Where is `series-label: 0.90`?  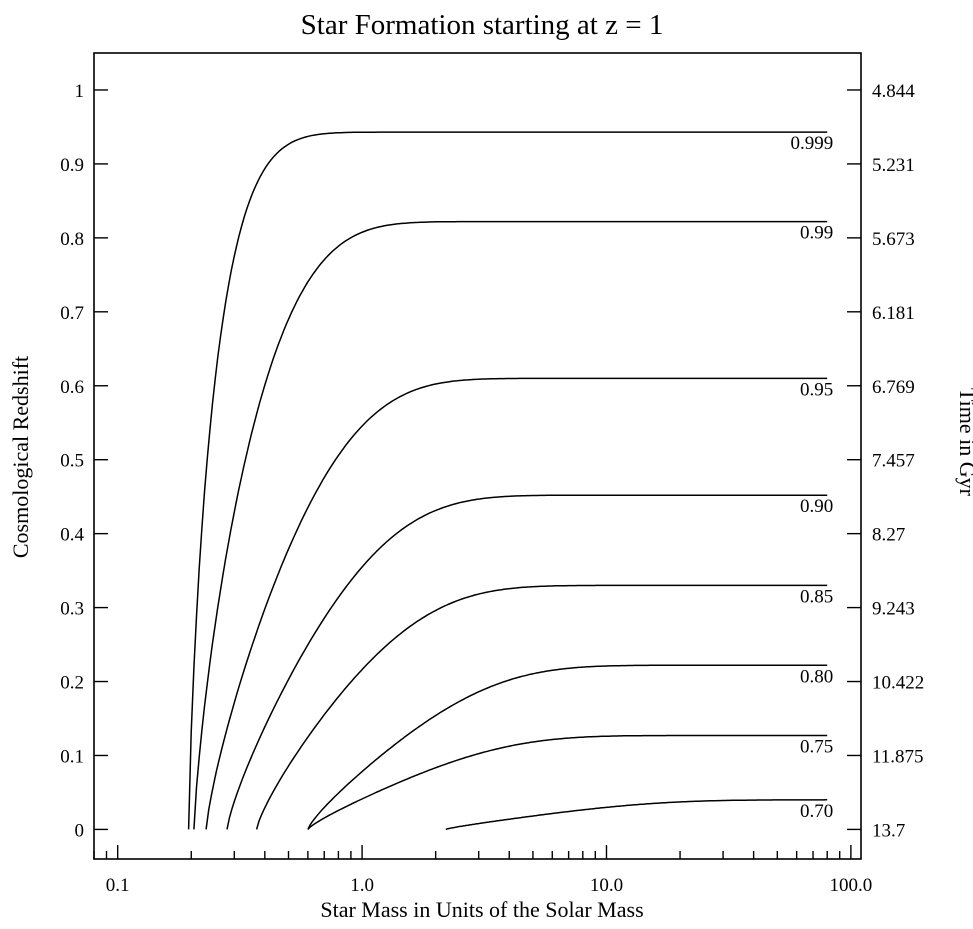 series-label: 0.90 is located at coordinates (816, 506).